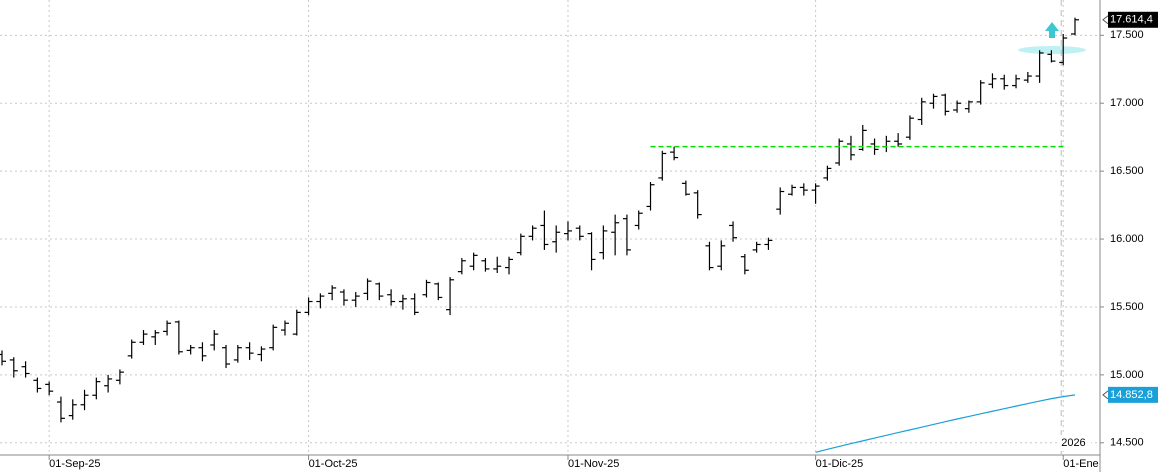 This screenshot has width=1172, height=472. Describe the element at coordinates (840, 464) in the screenshot. I see `x-tick-label: 01-Dic-25` at that location.